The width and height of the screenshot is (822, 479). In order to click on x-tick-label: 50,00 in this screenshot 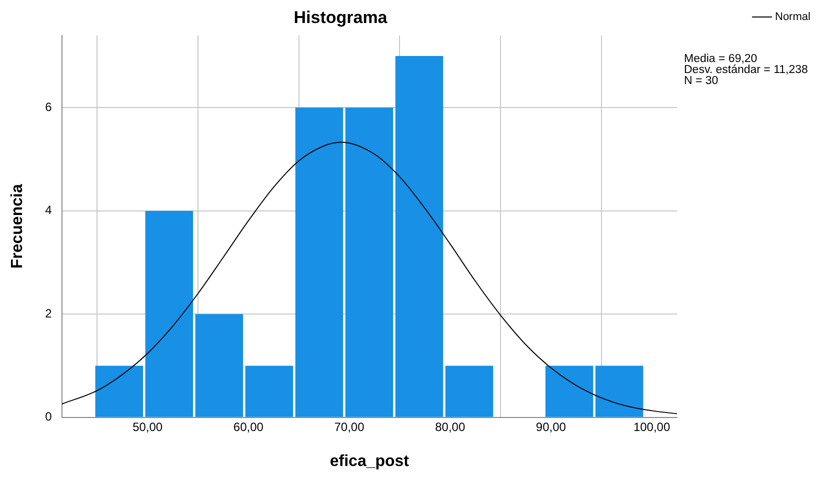, I will do `click(147, 427)`.